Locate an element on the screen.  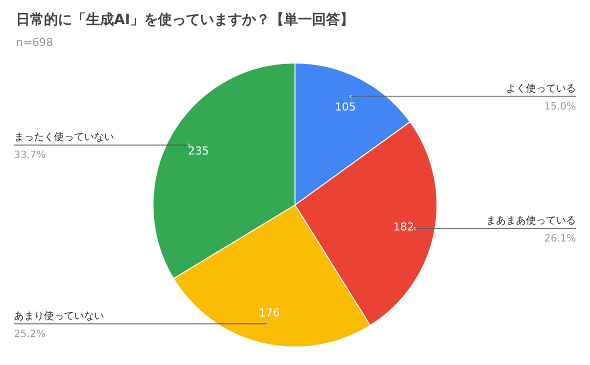
data-label: 176 is located at coordinates (269, 313).